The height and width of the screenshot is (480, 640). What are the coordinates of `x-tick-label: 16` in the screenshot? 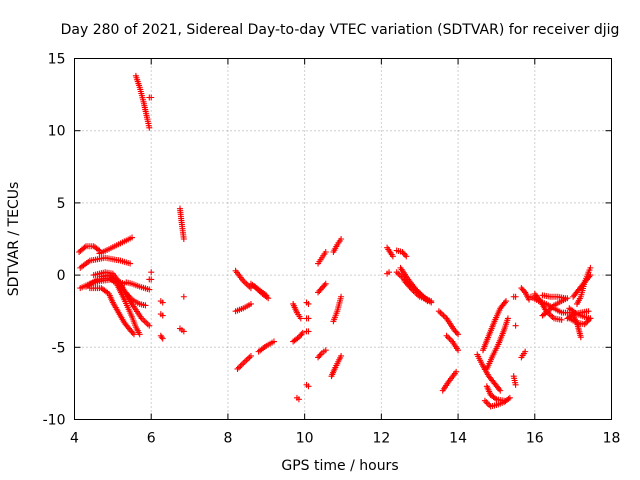 It's located at (535, 439).